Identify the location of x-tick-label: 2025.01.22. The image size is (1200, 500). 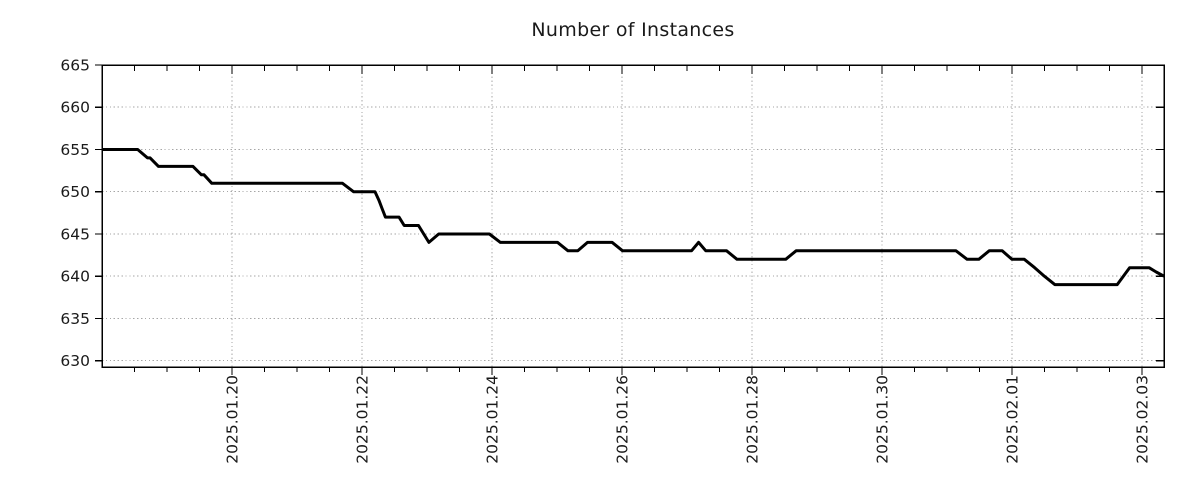
(363, 419).